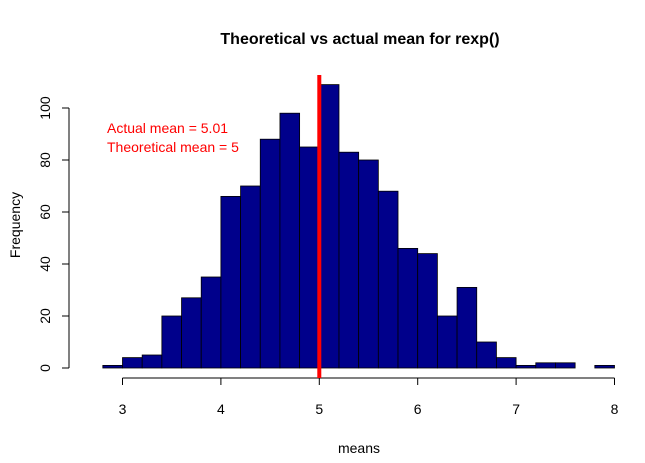 The height and width of the screenshot is (463, 645). Describe the element at coordinates (15, 225) in the screenshot. I see `y-axis-label: Frequency` at that location.